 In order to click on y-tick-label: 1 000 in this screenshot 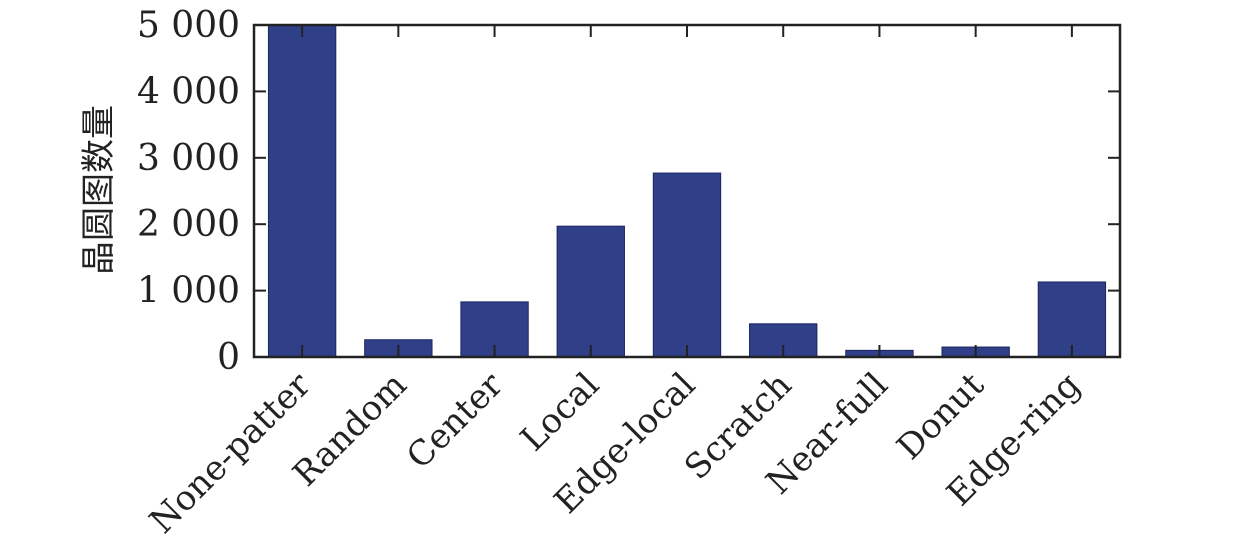, I will do `click(188, 291)`.